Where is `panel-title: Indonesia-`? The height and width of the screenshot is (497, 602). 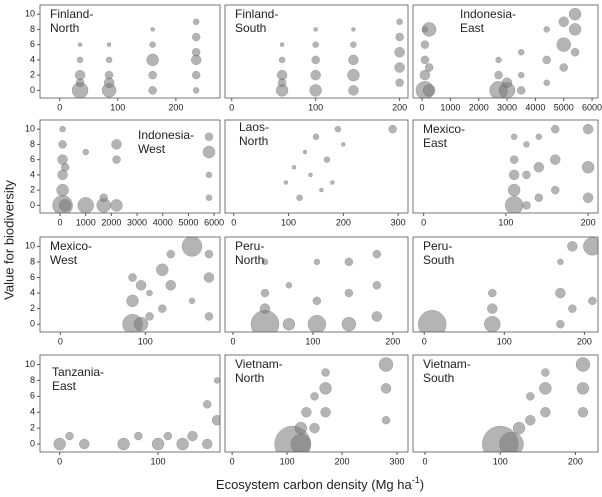
panel-title: Indonesia- is located at coordinates (488, 14).